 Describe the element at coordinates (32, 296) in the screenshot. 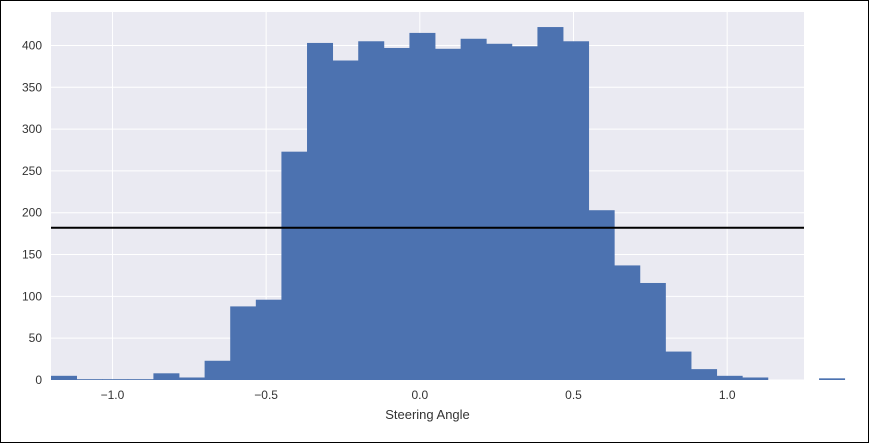

I see `y-tick-label: 100` at that location.